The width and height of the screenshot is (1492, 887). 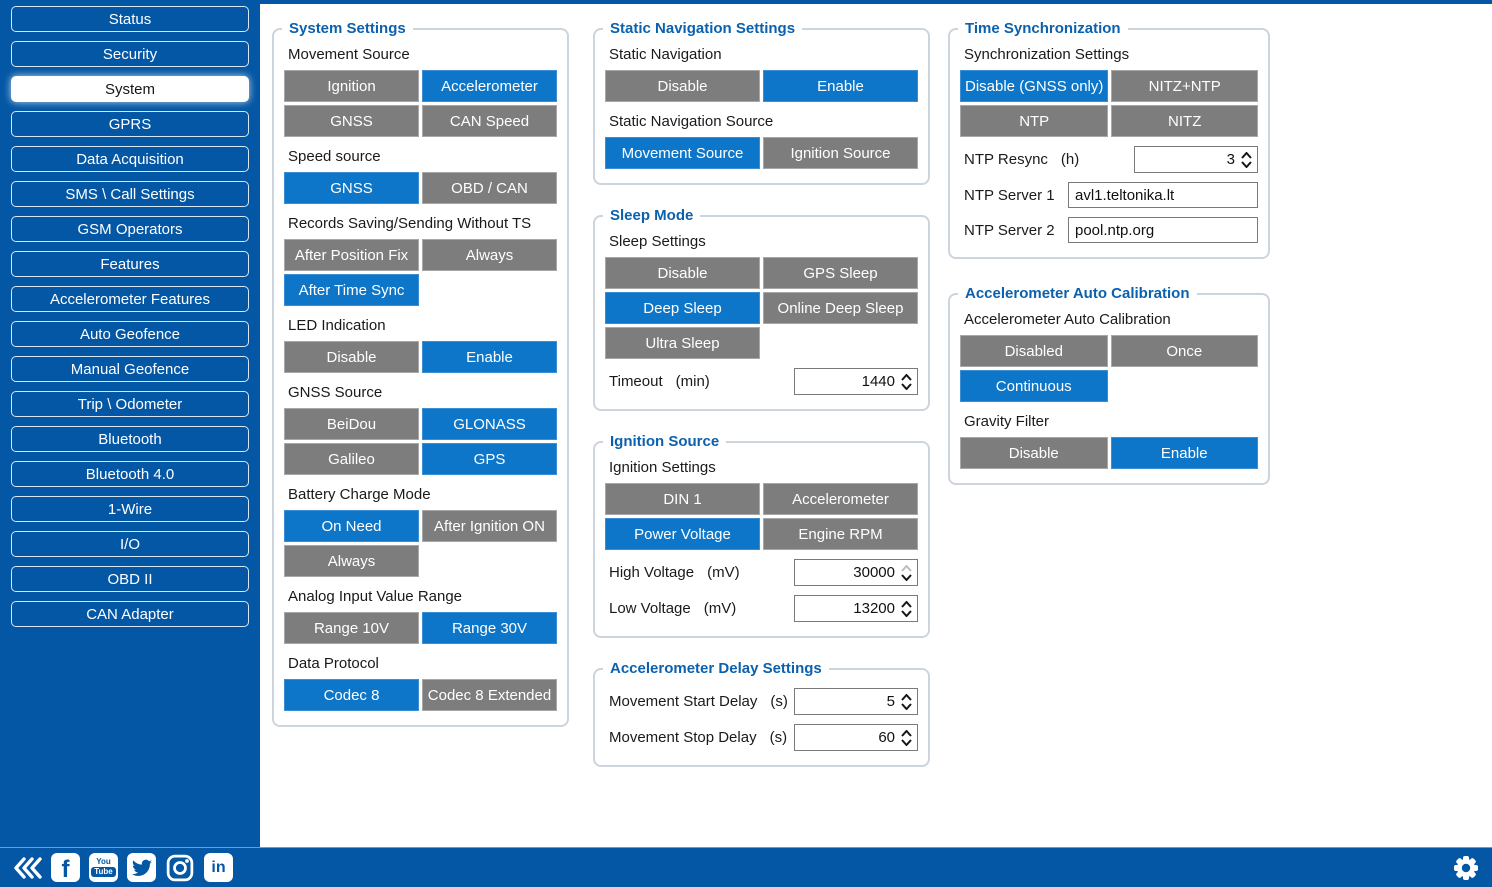 I want to click on low-voltage-input, so click(x=846, y=608).